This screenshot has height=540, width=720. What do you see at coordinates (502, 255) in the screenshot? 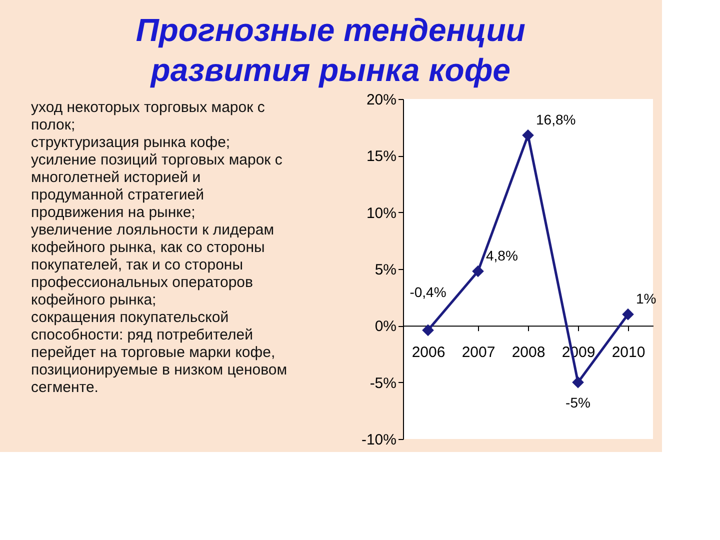
I see `data-label: 4,8%` at bounding box center [502, 255].